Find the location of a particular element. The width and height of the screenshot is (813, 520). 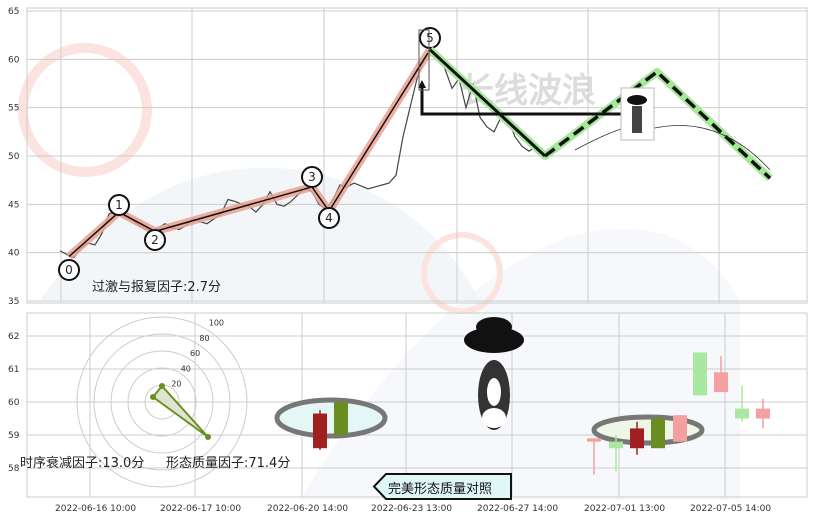

wave-point-label: 1 is located at coordinates (119, 205).